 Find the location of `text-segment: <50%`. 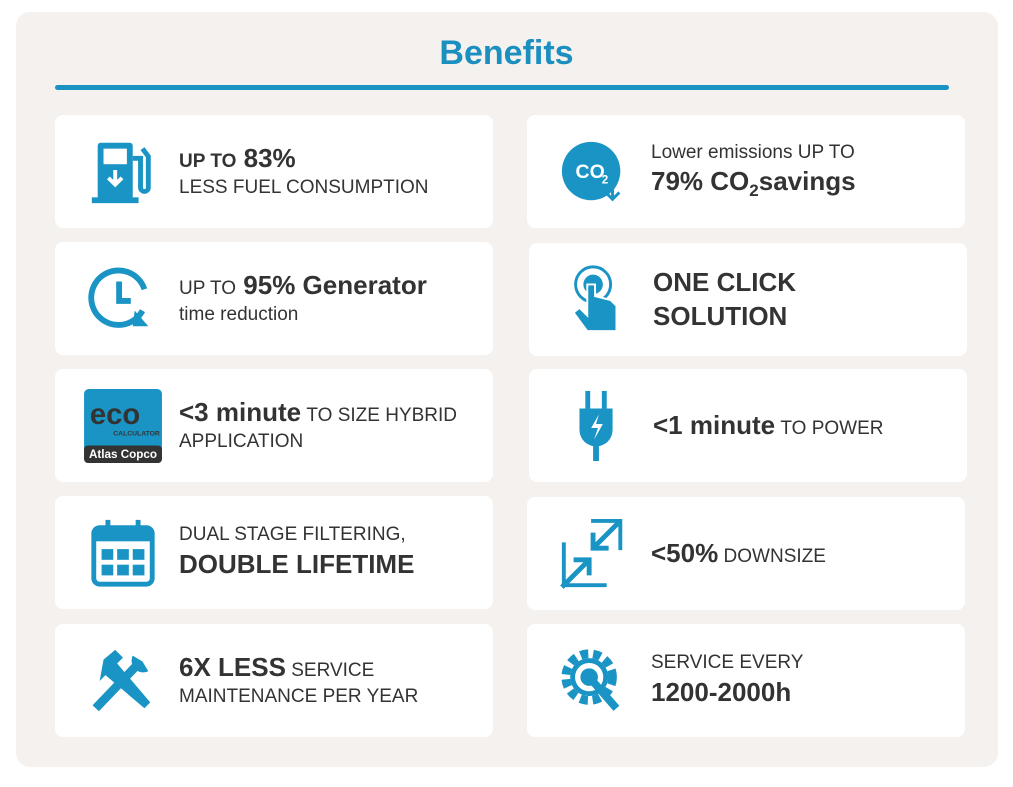

text-segment: <50% is located at coordinates (685, 552).